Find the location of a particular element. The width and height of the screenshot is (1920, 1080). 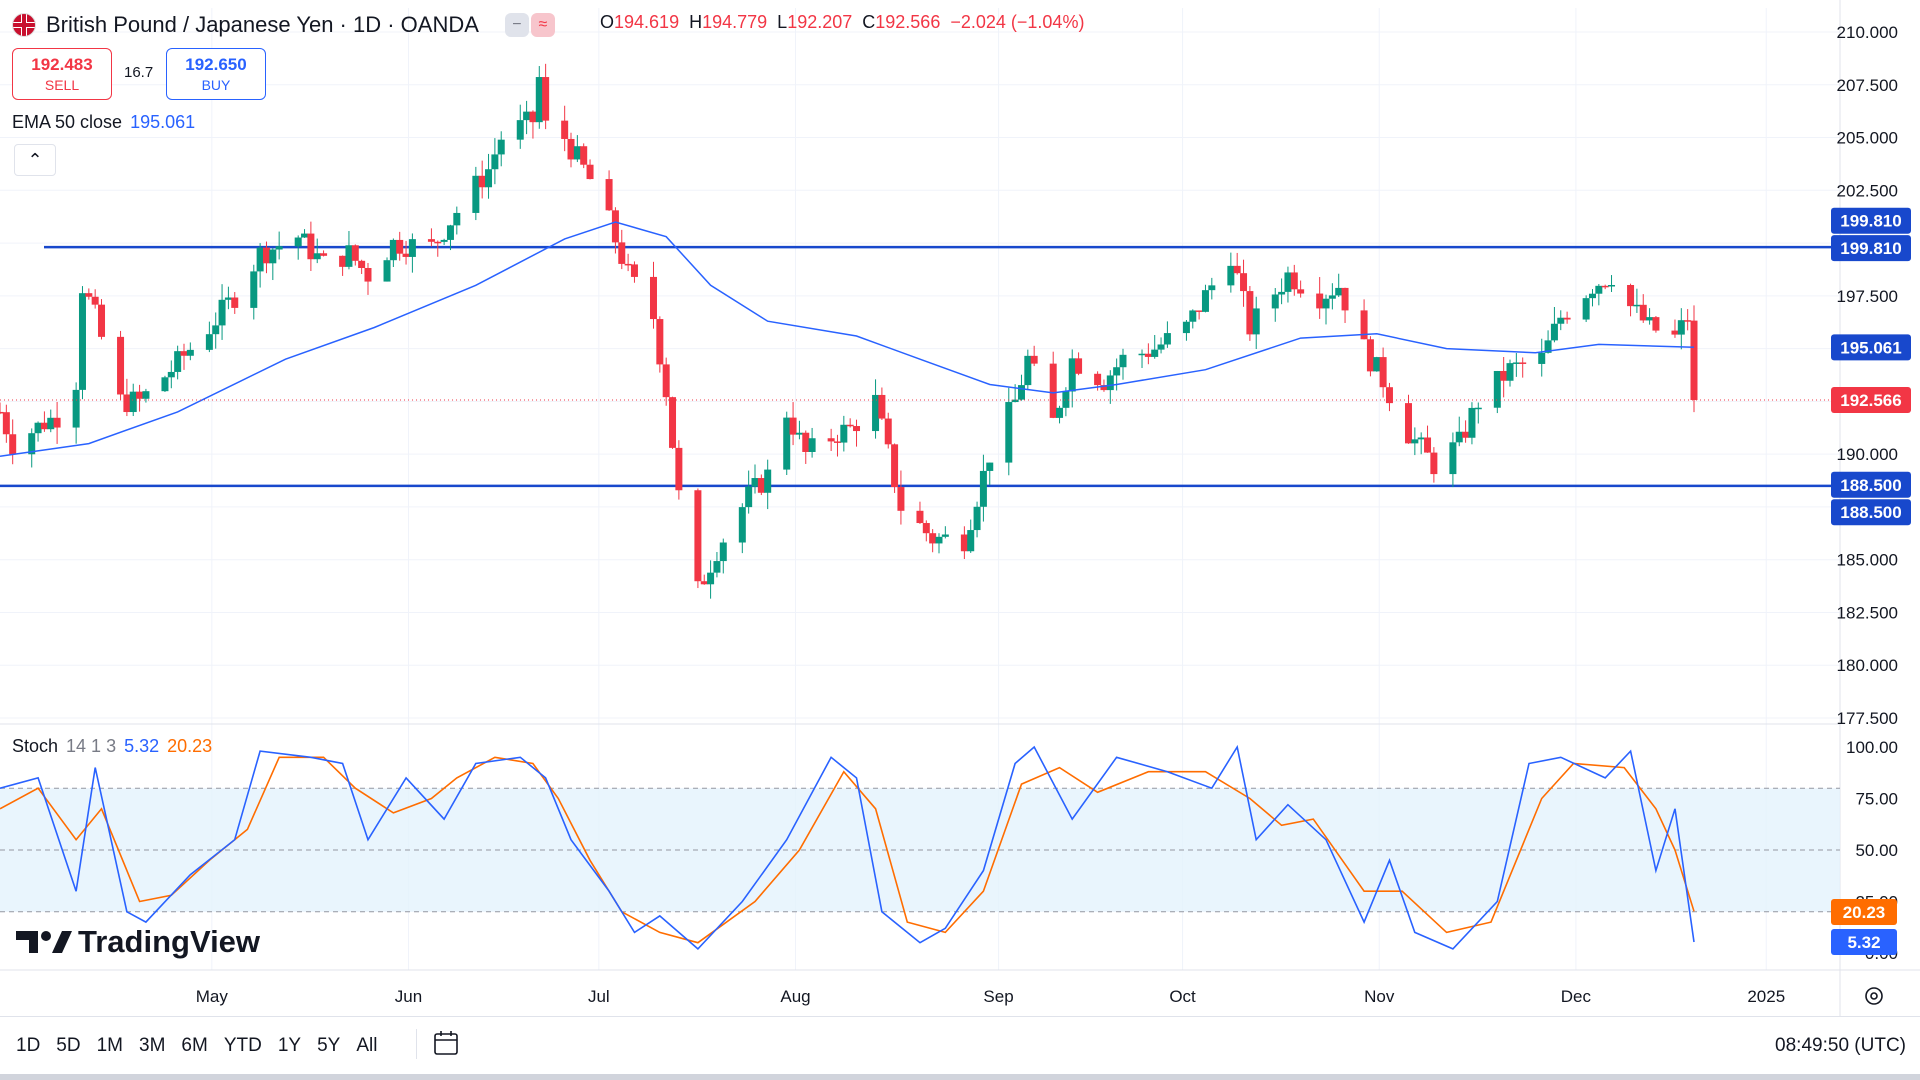

range-button-5y: 5Y is located at coordinates (329, 1045).